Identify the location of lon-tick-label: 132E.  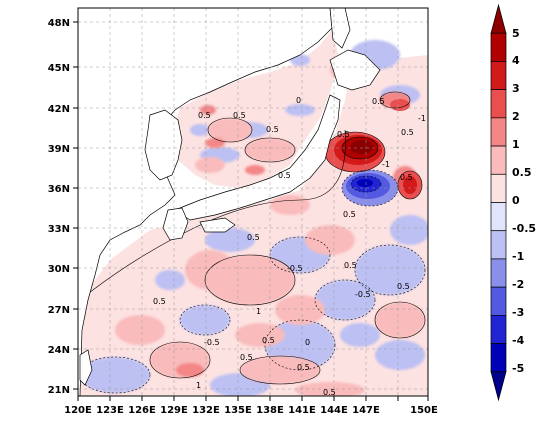
(206, 410).